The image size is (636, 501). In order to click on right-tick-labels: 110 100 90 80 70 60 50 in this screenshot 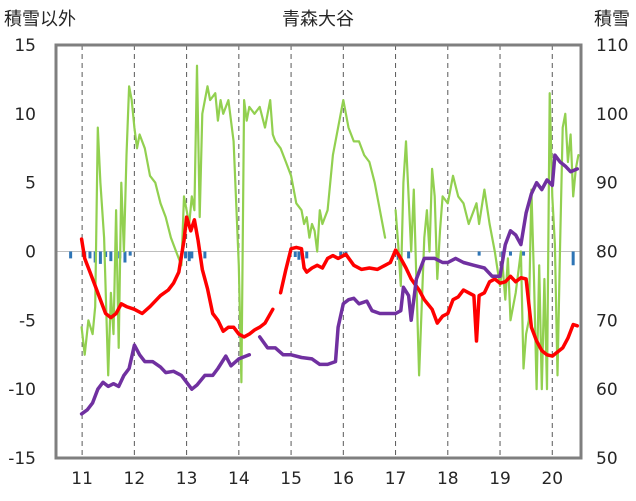, I will do `click(612, 252)`.